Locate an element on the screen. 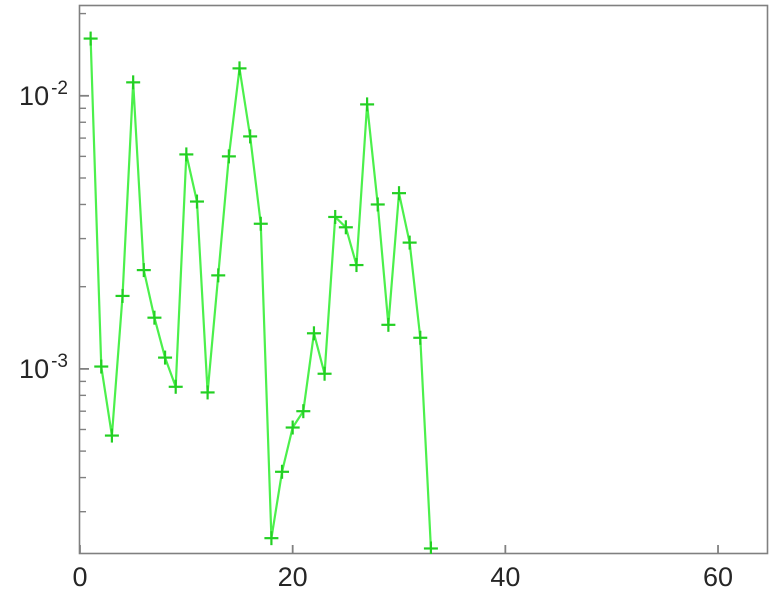 The height and width of the screenshot is (600, 782). x-tick-label: 0 is located at coordinates (79, 577).